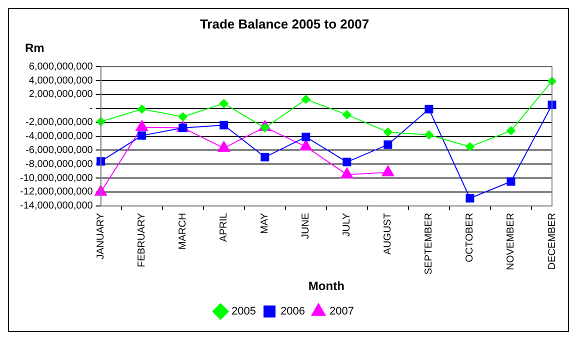 The image size is (573, 337). Describe the element at coordinates (61, 66) in the screenshot. I see `y-tick-label: 6,000,000,000` at that location.